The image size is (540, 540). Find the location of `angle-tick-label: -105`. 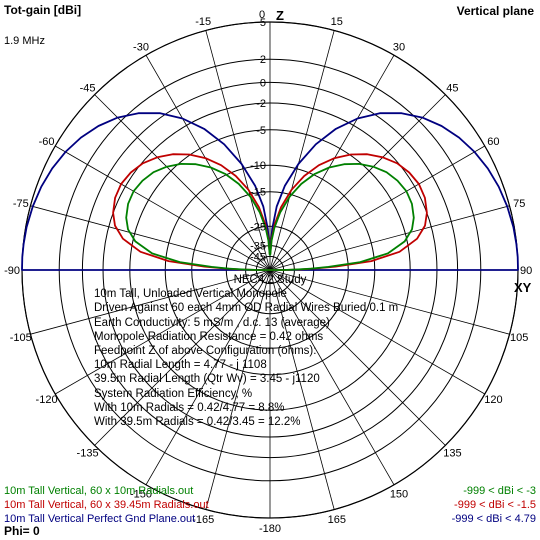

angle-tick-label: -105 is located at coordinates (21, 338).